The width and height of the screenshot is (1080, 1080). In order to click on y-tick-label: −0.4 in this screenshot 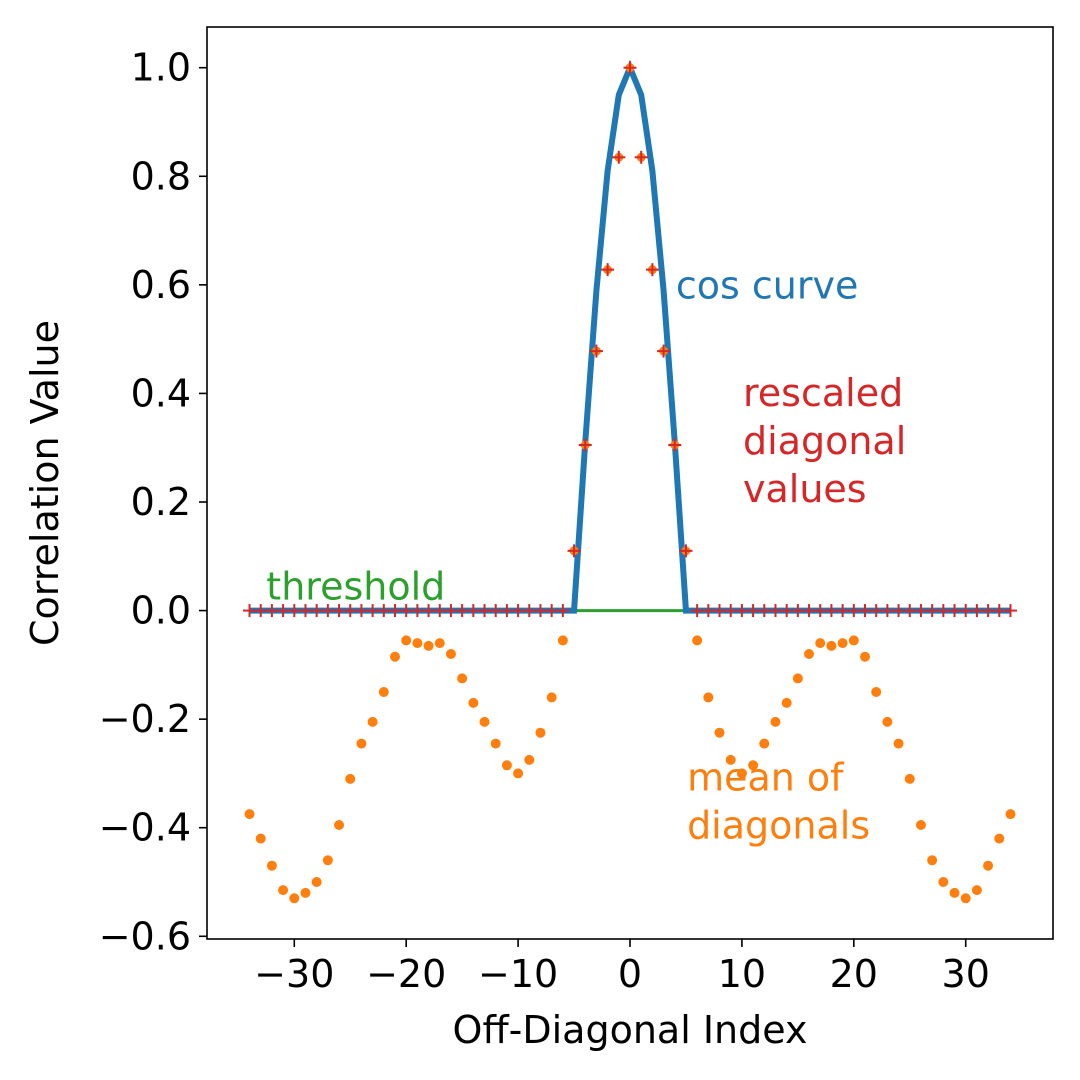, I will do `click(145, 828)`.